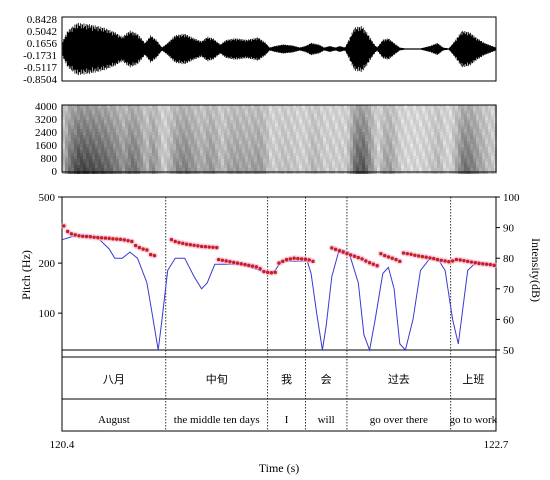 The width and height of the screenshot is (550, 480). I want to click on segment-gloss-1: the middle ten days, so click(217, 420).